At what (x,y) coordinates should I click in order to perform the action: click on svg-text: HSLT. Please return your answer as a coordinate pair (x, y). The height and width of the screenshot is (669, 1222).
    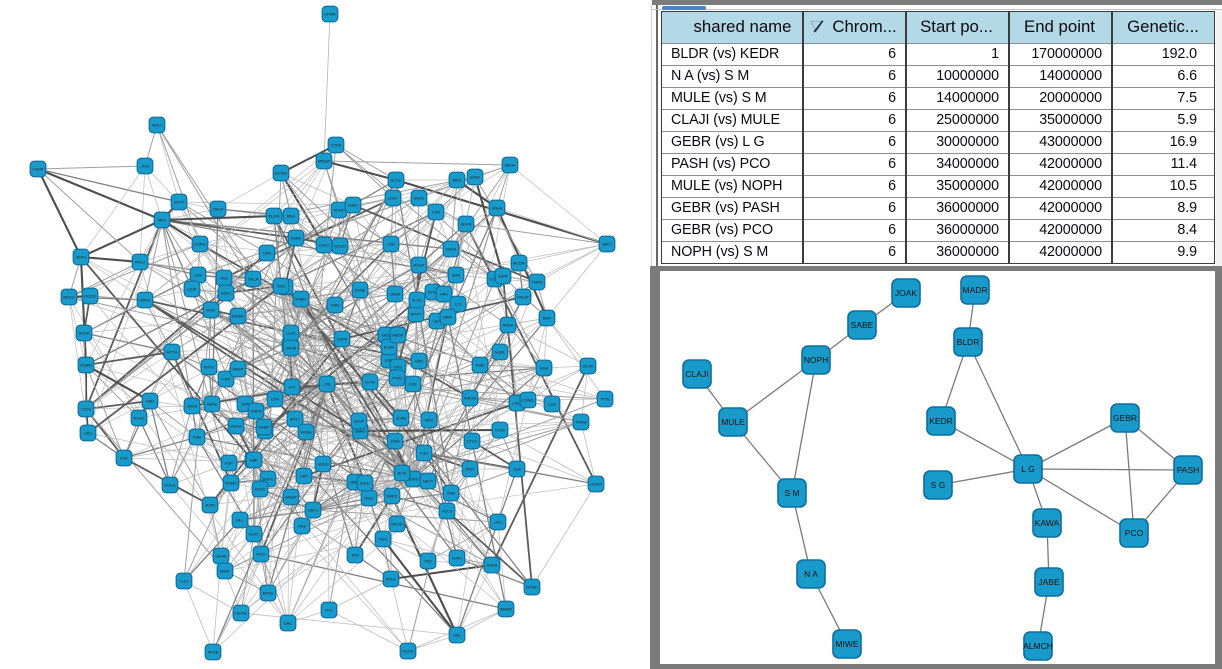
    Looking at the image, I should click on (369, 498).